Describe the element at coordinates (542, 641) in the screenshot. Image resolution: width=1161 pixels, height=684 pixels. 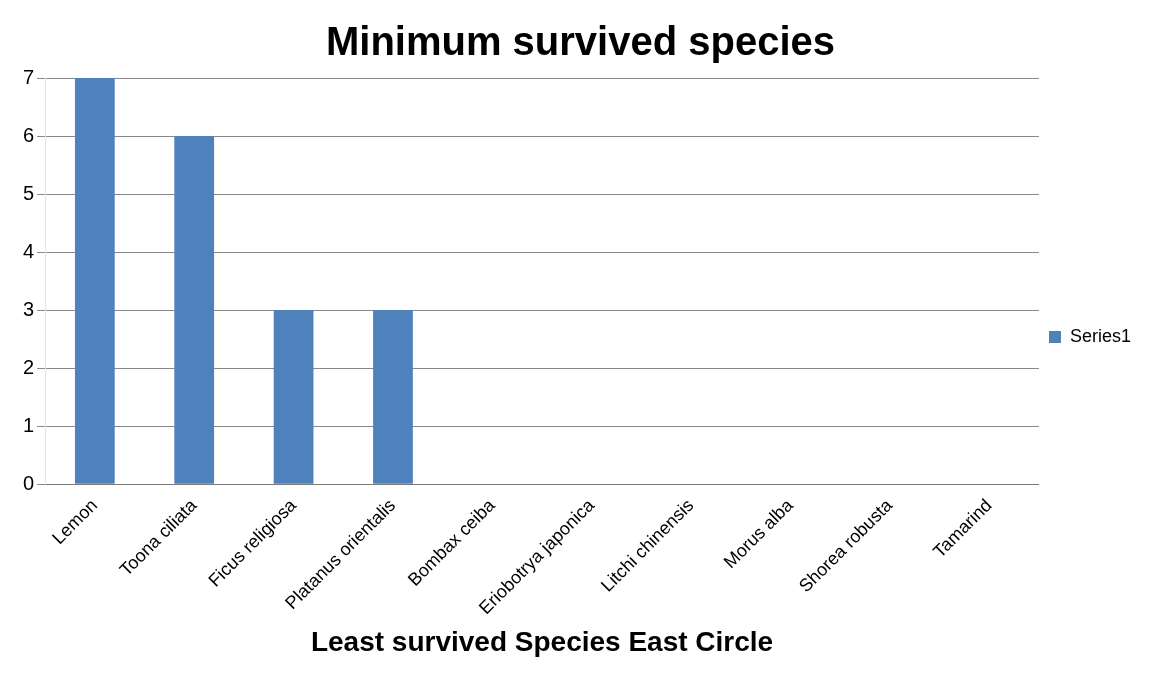
I see `x-axis-title: Least survived Species East Circle` at that location.